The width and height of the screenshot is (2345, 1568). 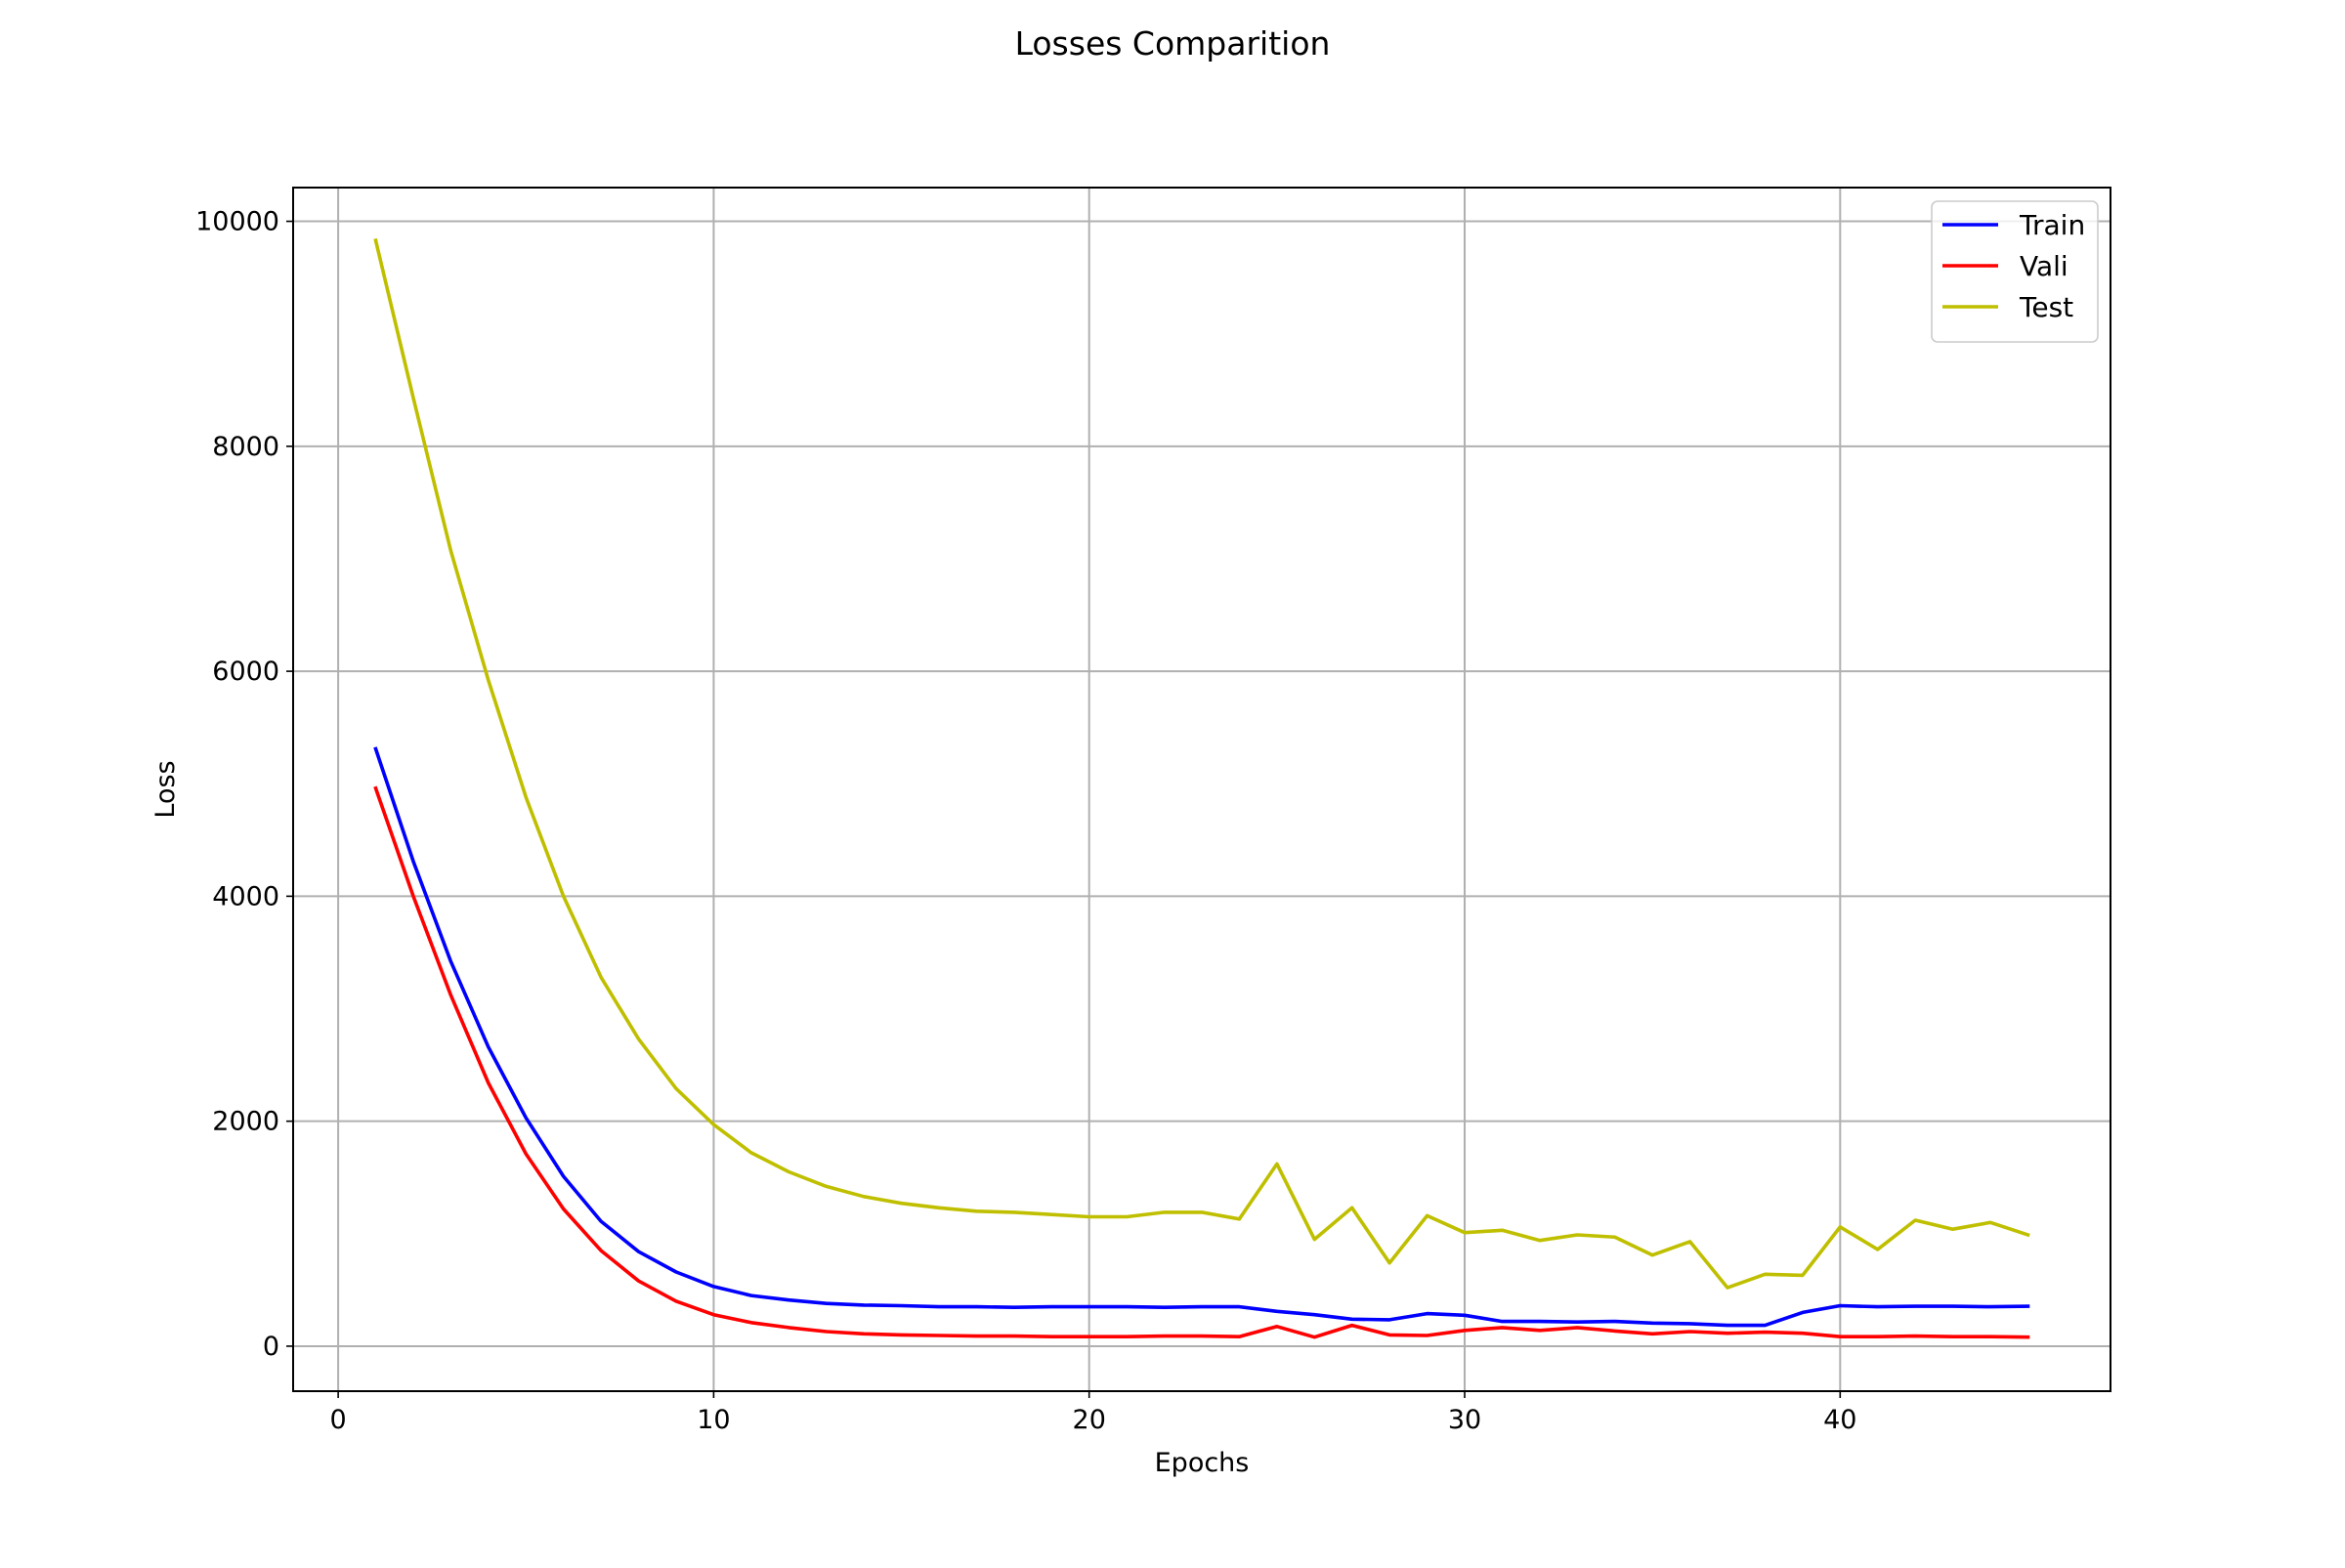 I want to click on x-tick-label: 0, so click(x=338, y=1420).